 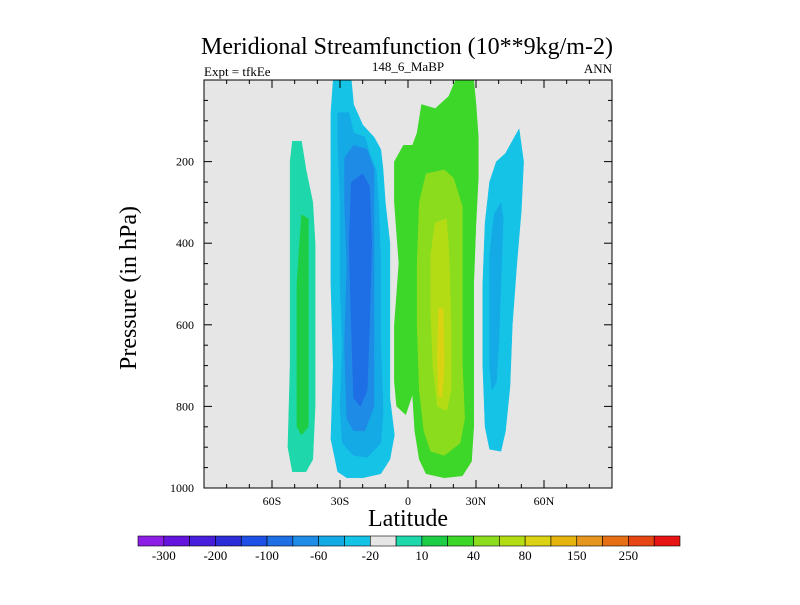 I want to click on south-outer-positive-core, so click(x=302, y=325).